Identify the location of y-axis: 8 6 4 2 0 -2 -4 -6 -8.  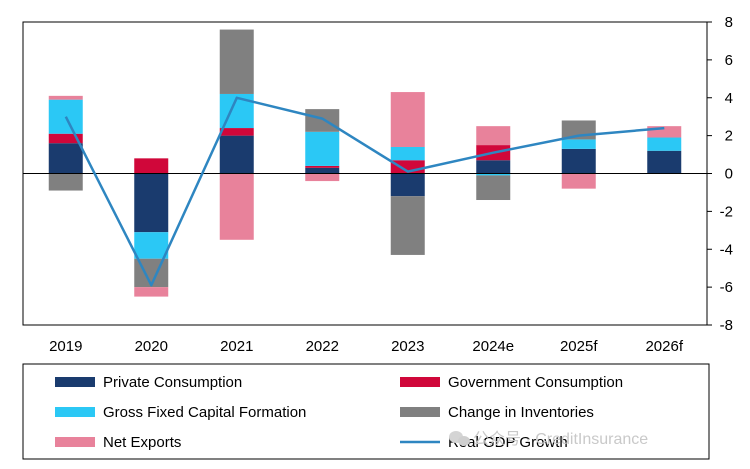
(720, 174).